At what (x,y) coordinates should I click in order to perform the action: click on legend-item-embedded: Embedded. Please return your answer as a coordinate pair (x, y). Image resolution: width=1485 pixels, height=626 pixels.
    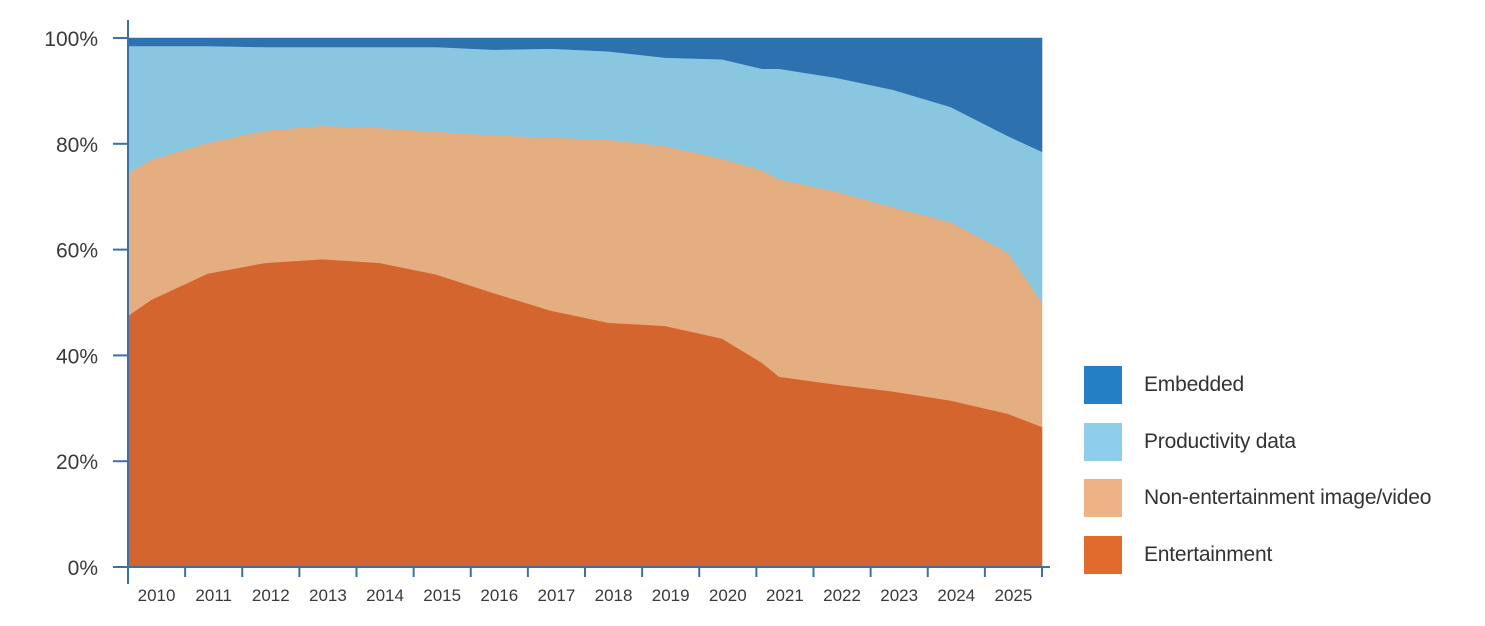
    Looking at the image, I should click on (1164, 385).